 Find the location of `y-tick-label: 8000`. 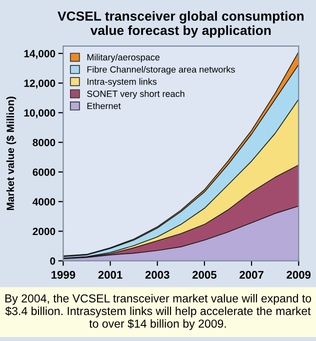

y-tick-label: 8000 is located at coordinates (44, 142).